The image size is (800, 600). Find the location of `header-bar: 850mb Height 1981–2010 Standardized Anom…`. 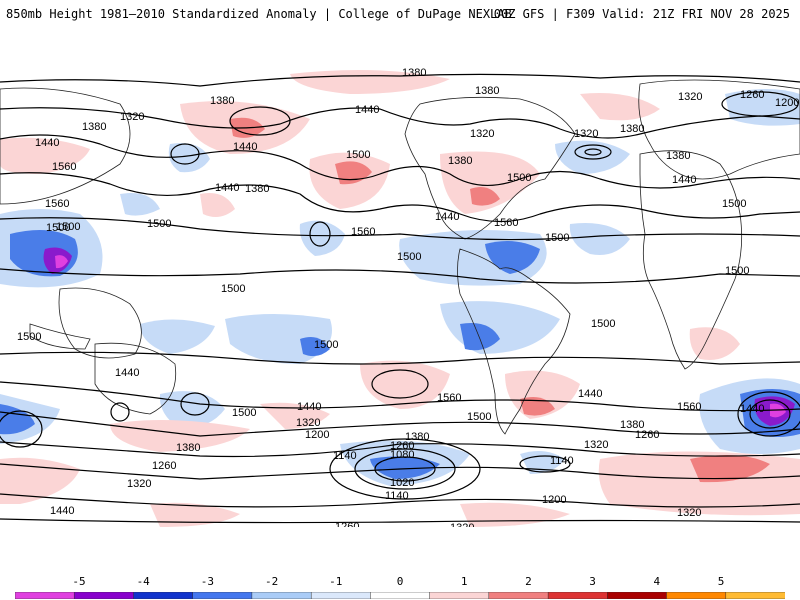

header-bar: 850mb Height 1981–2010 Standardized Anom… is located at coordinates (400, 15).